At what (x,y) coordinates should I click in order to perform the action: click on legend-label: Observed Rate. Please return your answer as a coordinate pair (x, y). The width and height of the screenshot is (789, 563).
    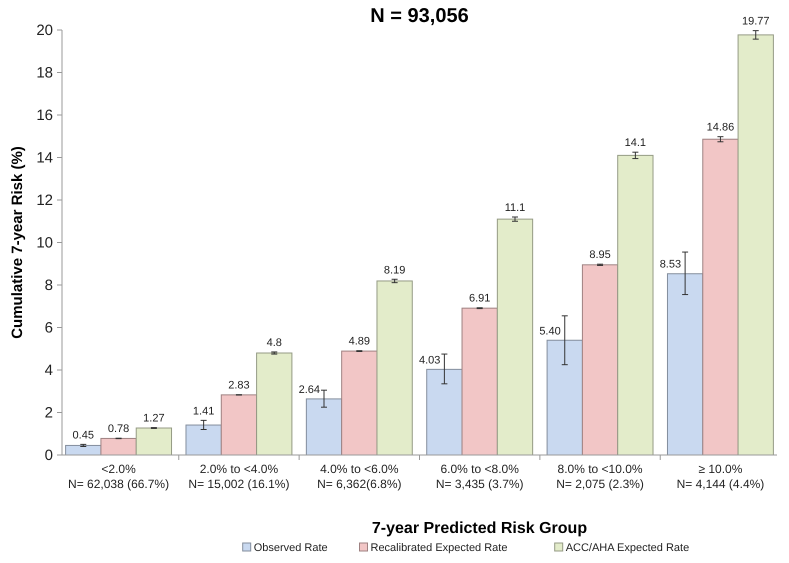
    Looking at the image, I should click on (291, 548).